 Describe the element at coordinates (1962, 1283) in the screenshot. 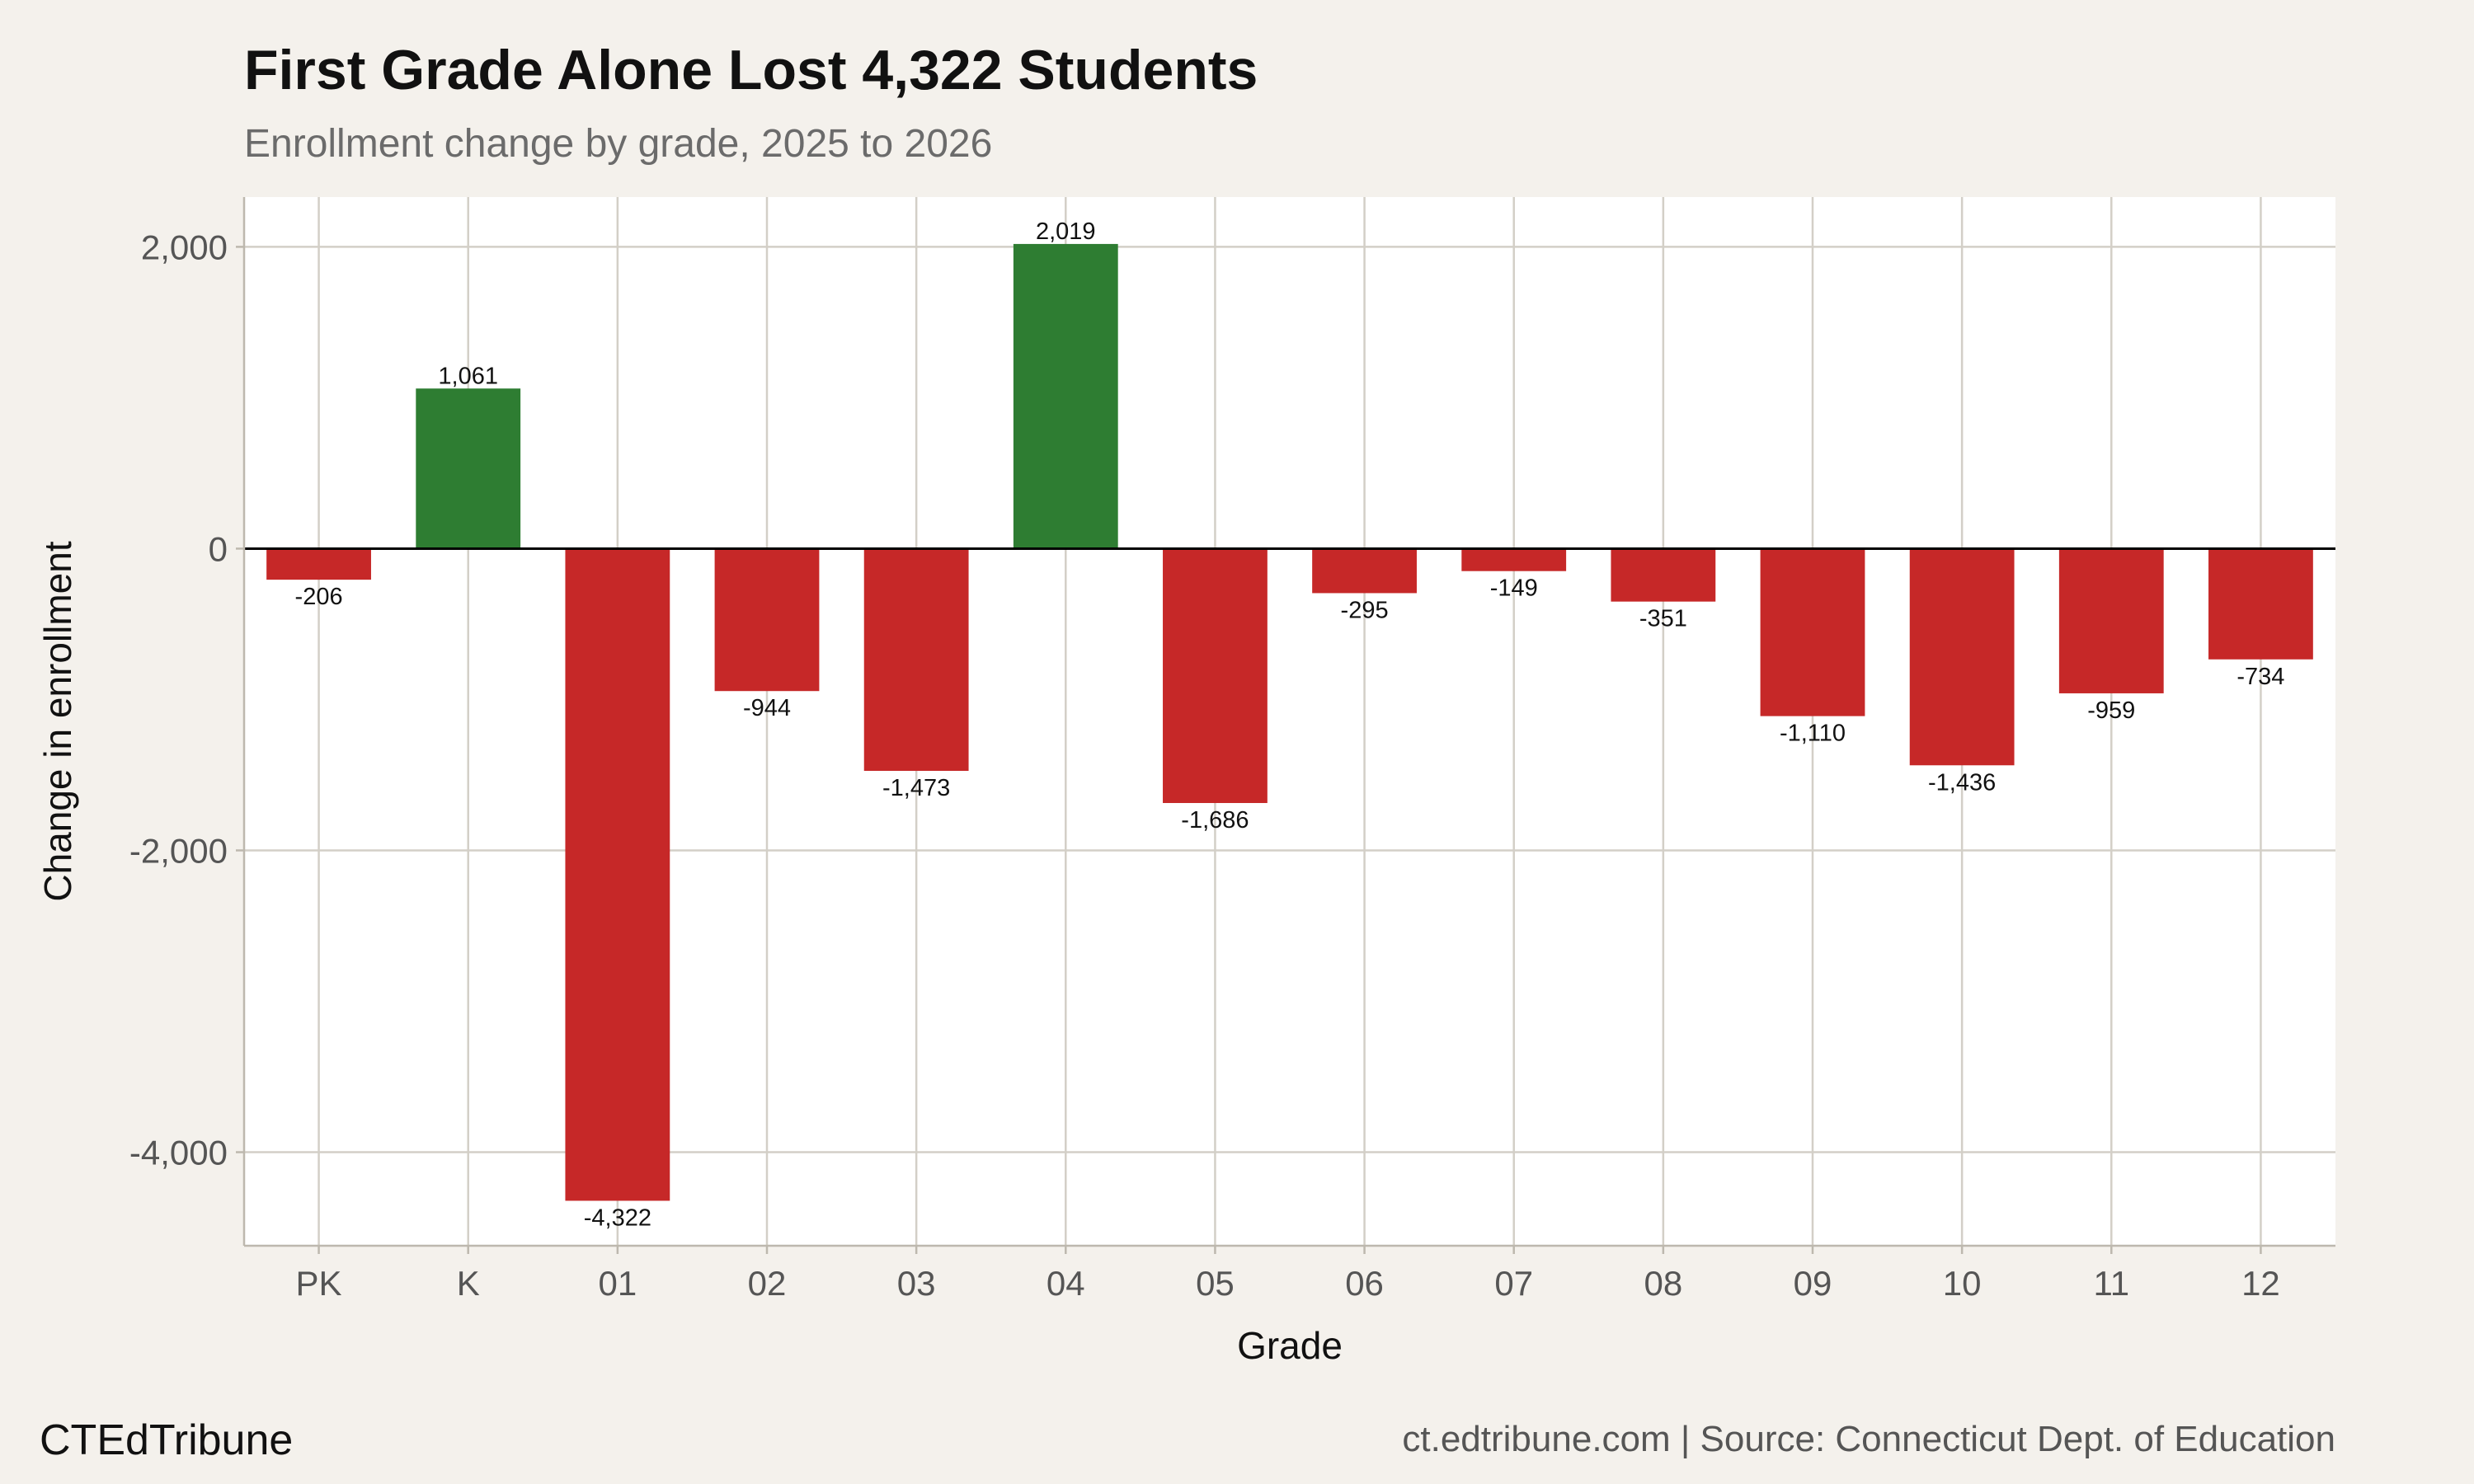

I see `x-tick-label: 10` at that location.